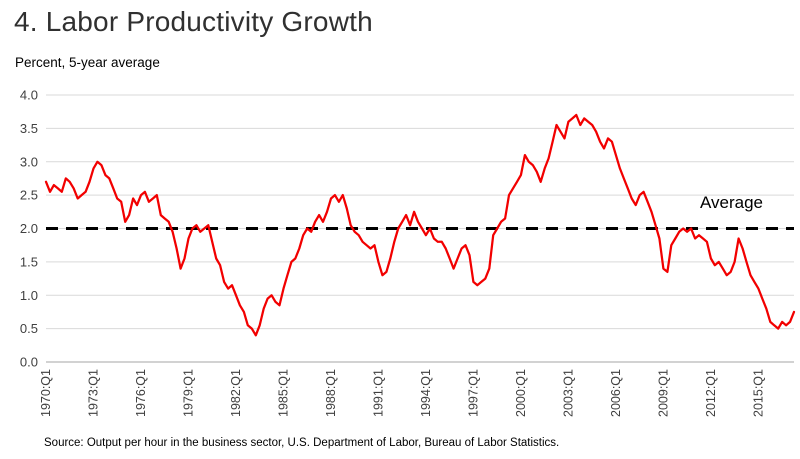  What do you see at coordinates (29, 195) in the screenshot?
I see `y-tick-label: 2.5` at bounding box center [29, 195].